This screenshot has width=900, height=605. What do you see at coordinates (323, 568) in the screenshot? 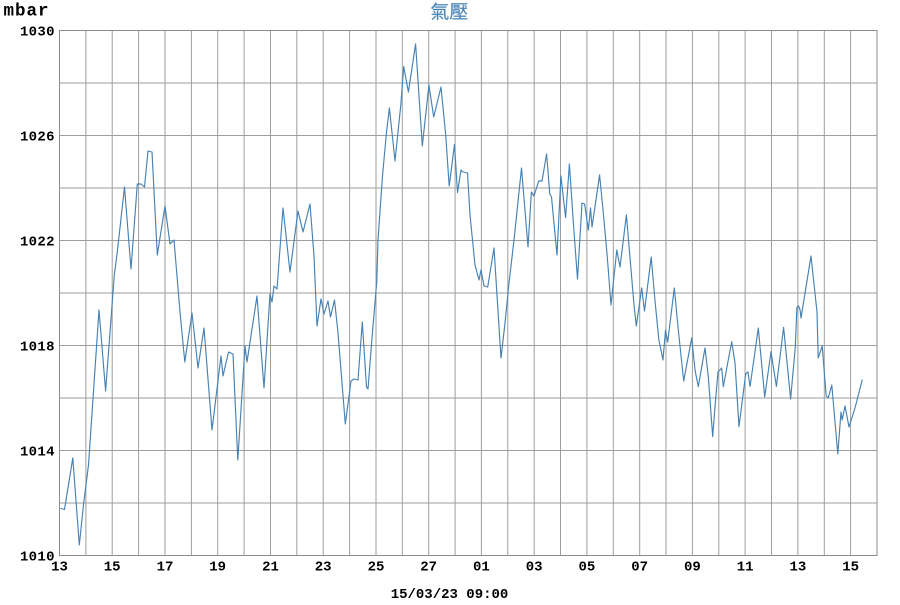
I see `svg-text: 23` at bounding box center [323, 568].